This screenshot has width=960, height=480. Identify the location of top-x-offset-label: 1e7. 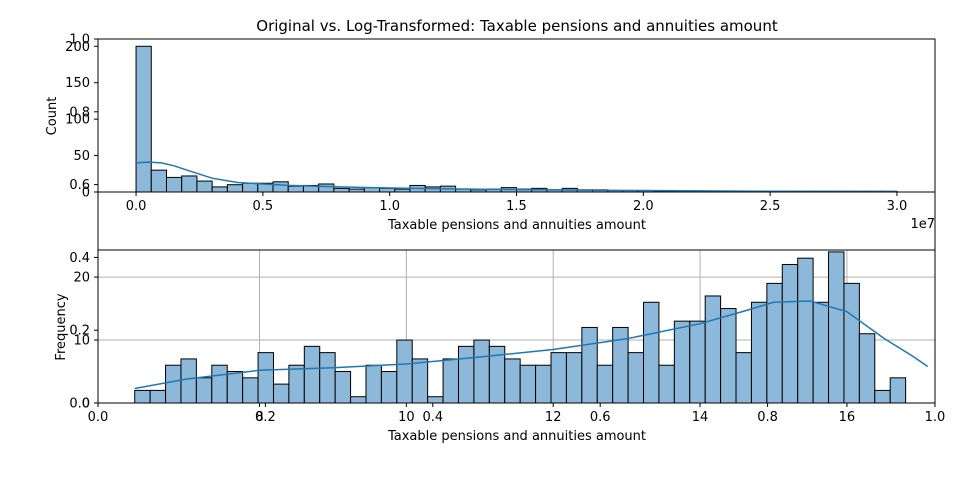
(922, 224).